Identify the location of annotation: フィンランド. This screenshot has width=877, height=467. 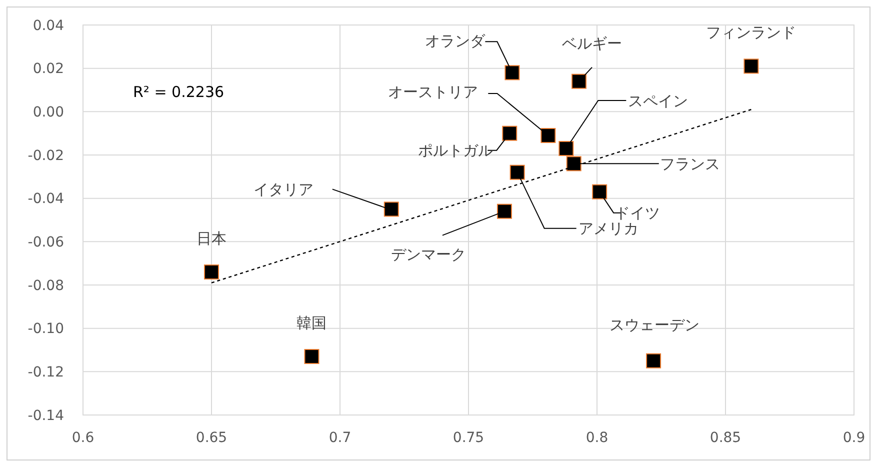
(751, 32).